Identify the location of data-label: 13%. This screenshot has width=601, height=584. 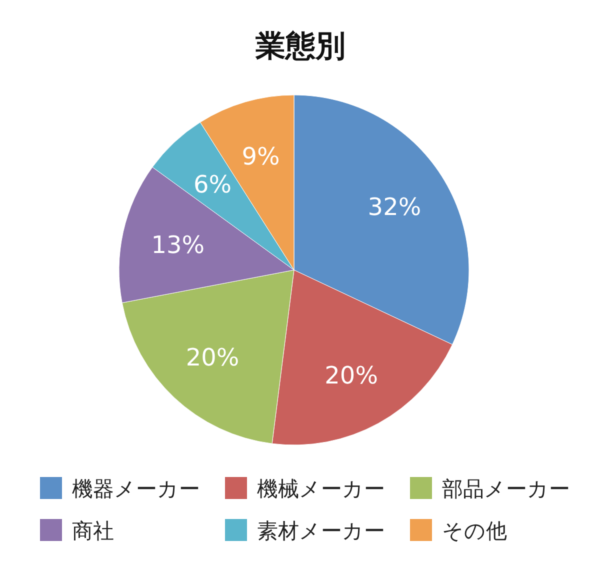
(178, 245).